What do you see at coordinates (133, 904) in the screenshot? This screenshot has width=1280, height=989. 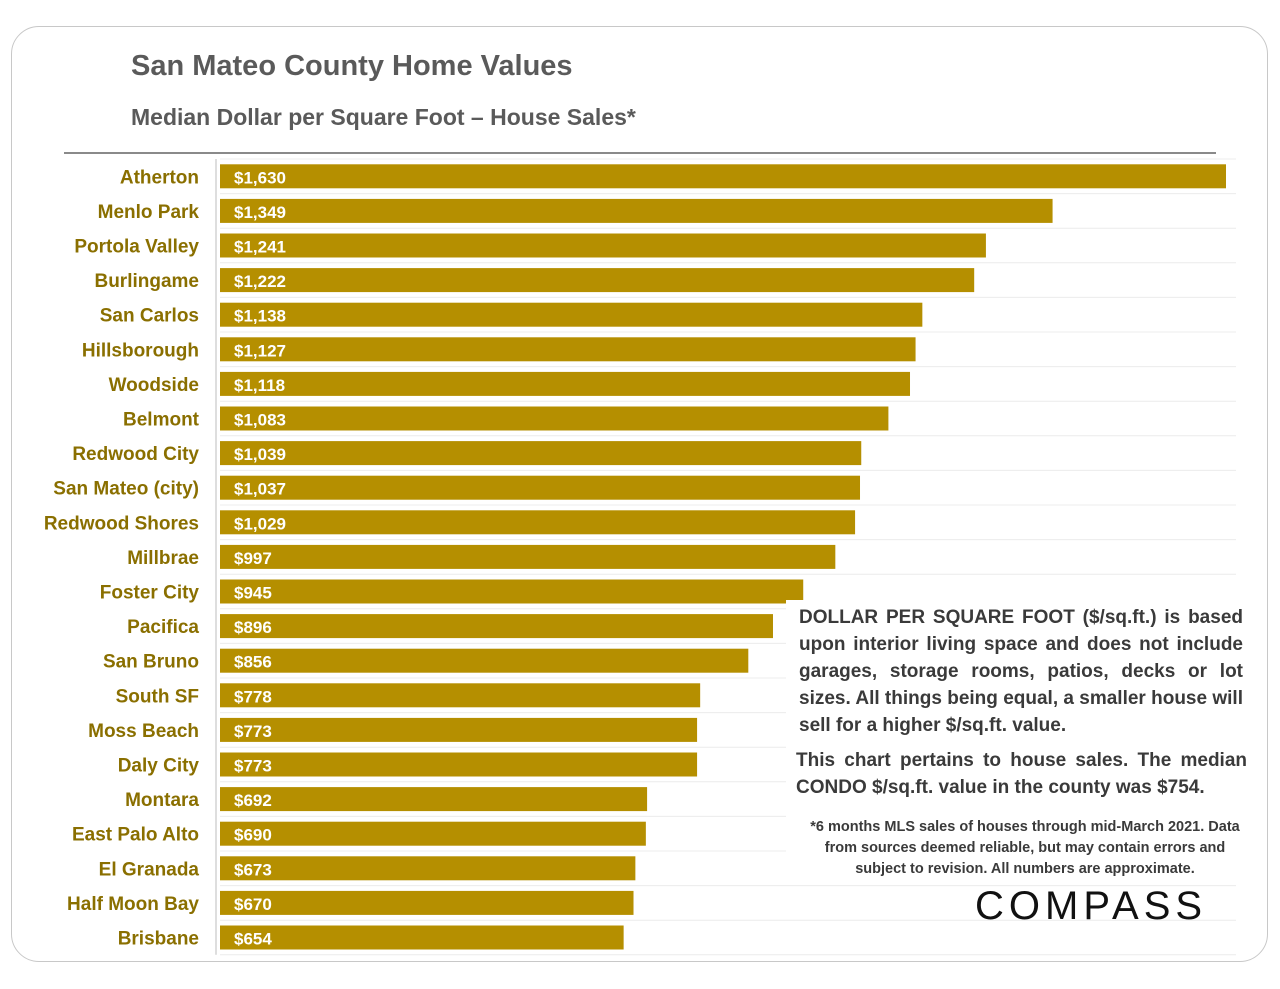 I see `category-label: Half Moon Bay` at bounding box center [133, 904].